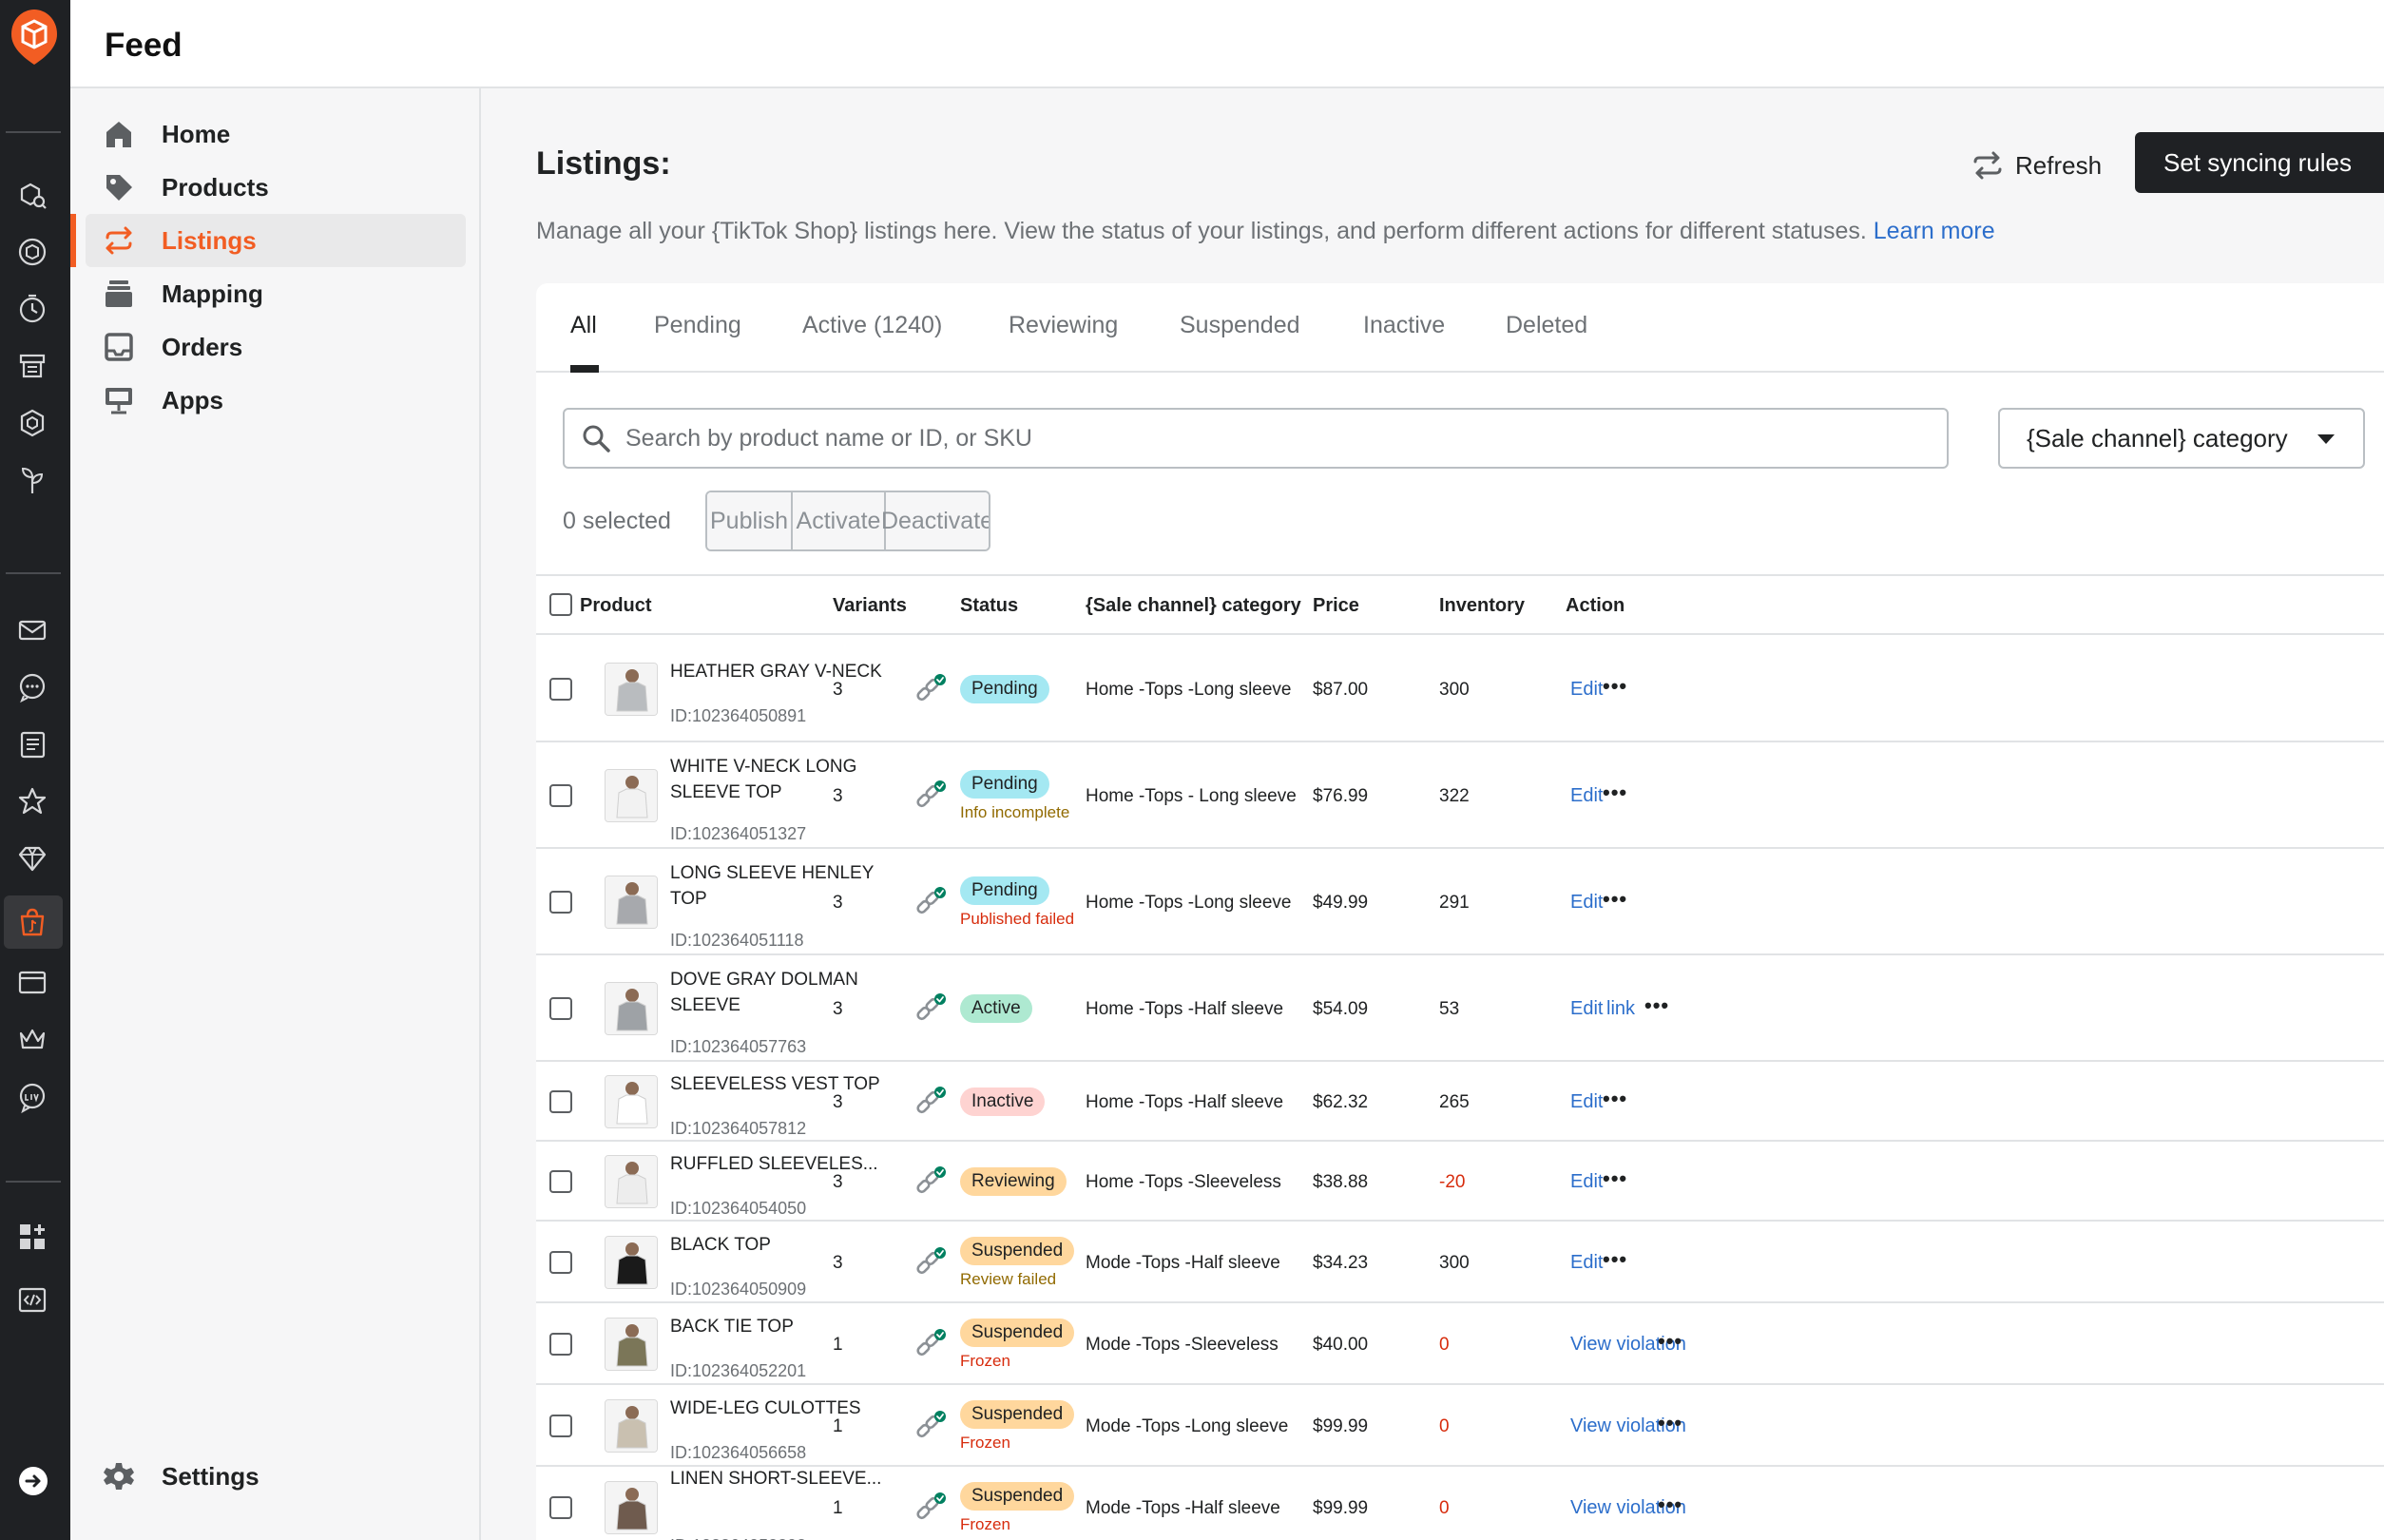  I want to click on product-name: WIDE-LEG CULOTTES, so click(765, 1408).